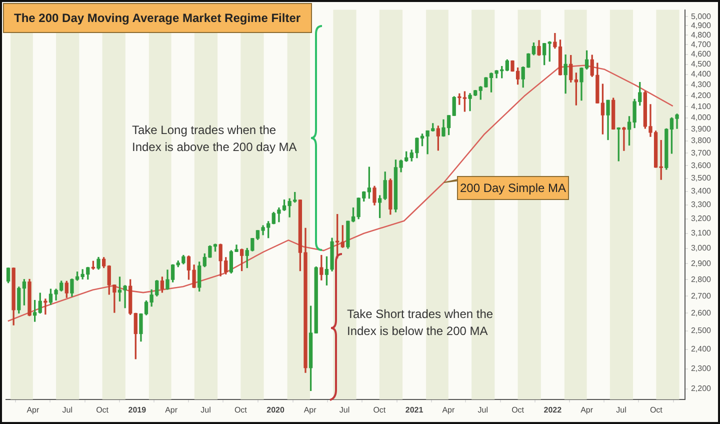 This screenshot has height=424, width=720. I want to click on y-tick-label: 2,600, so click(701, 313).